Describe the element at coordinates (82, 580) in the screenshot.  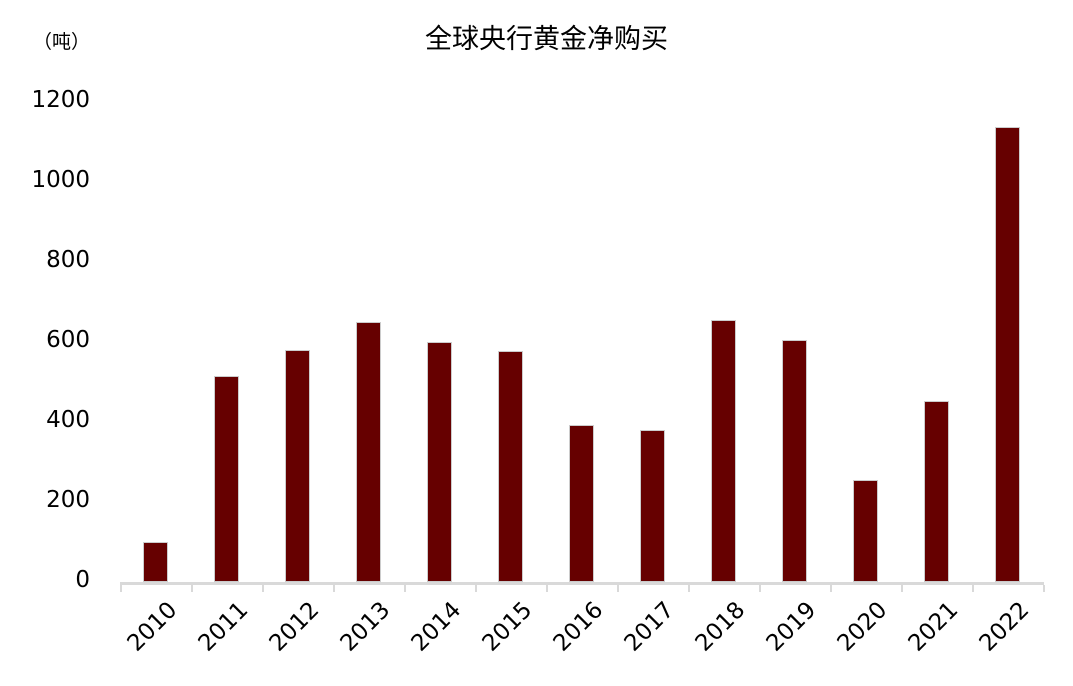
I see `y-axis-label-0: 0` at that location.